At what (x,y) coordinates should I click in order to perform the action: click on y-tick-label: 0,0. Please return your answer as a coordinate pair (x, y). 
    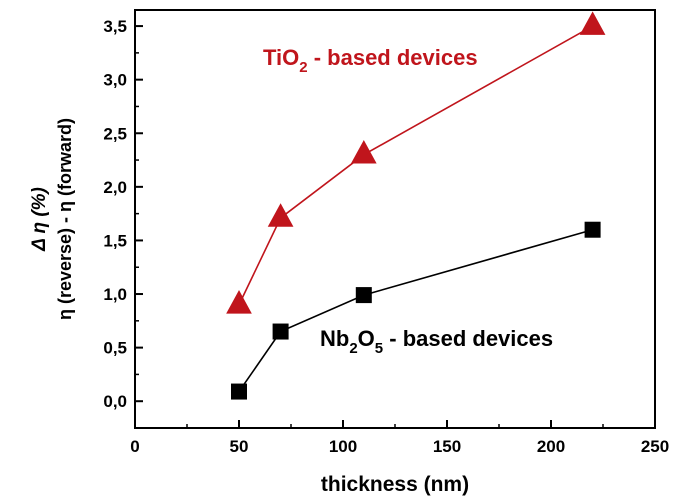
    Looking at the image, I should click on (115, 401).